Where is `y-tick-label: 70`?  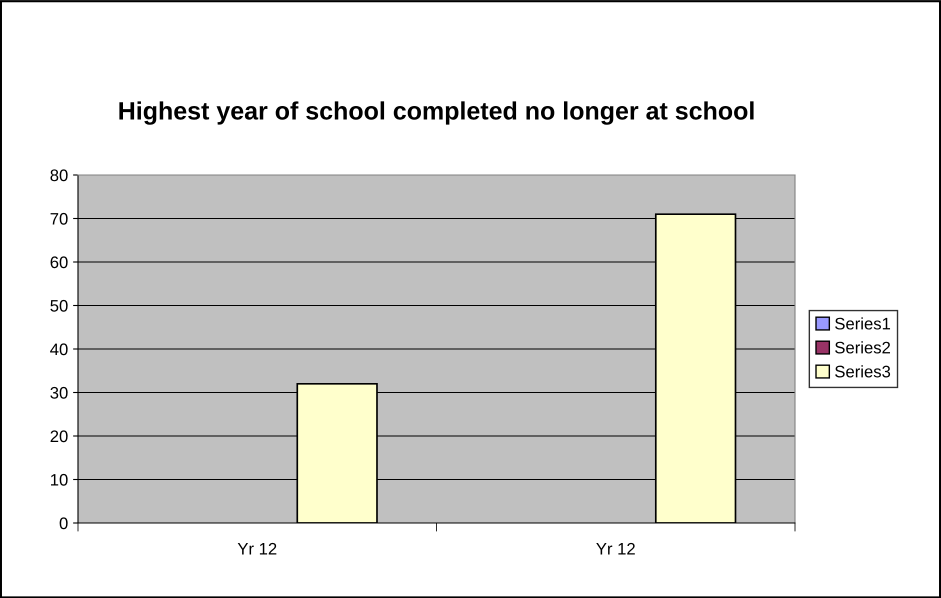
y-tick-label: 70 is located at coordinates (59, 218).